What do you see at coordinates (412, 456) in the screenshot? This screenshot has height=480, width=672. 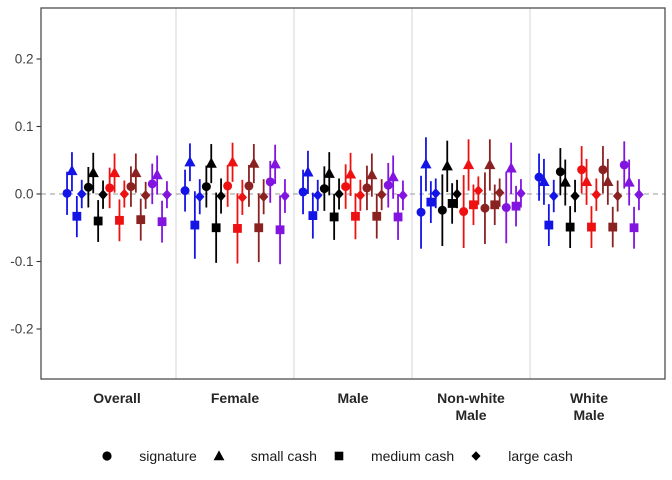 I see `legend-label: medium cash` at bounding box center [412, 456].